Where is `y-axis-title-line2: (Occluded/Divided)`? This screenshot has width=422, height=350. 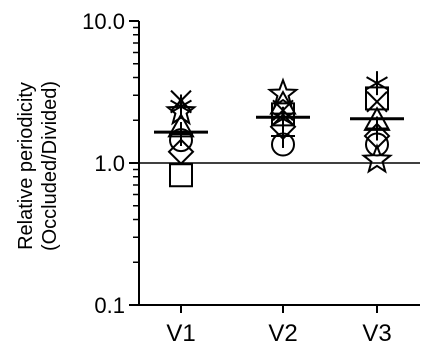 y-axis-title-line2: (Occluded/Divided) is located at coordinates (50, 166).